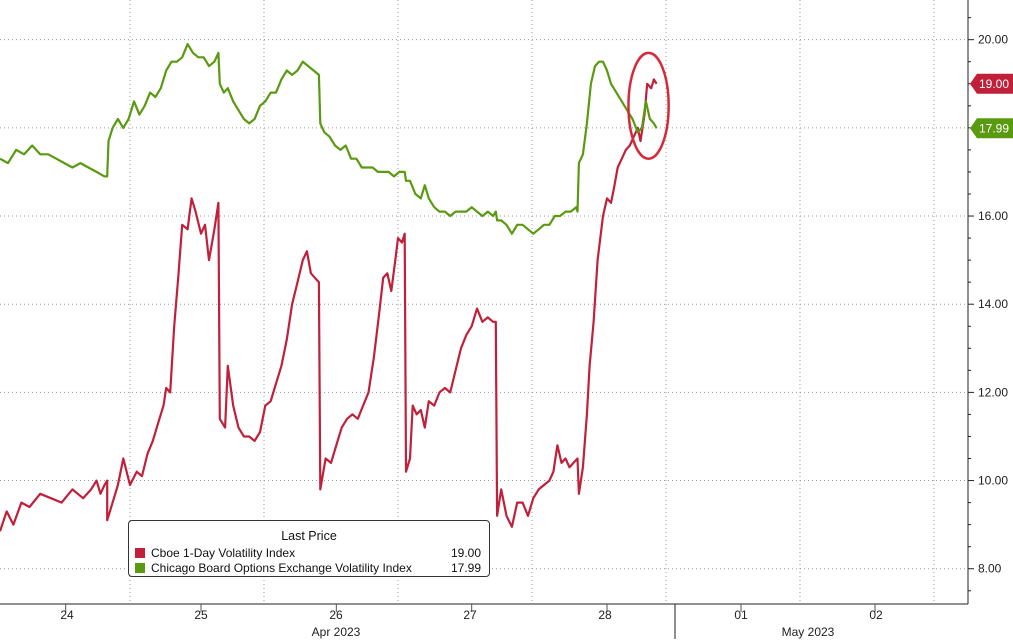 This screenshot has width=1013, height=644. Describe the element at coordinates (67, 615) in the screenshot. I see `x-tick-label: 24` at that location.